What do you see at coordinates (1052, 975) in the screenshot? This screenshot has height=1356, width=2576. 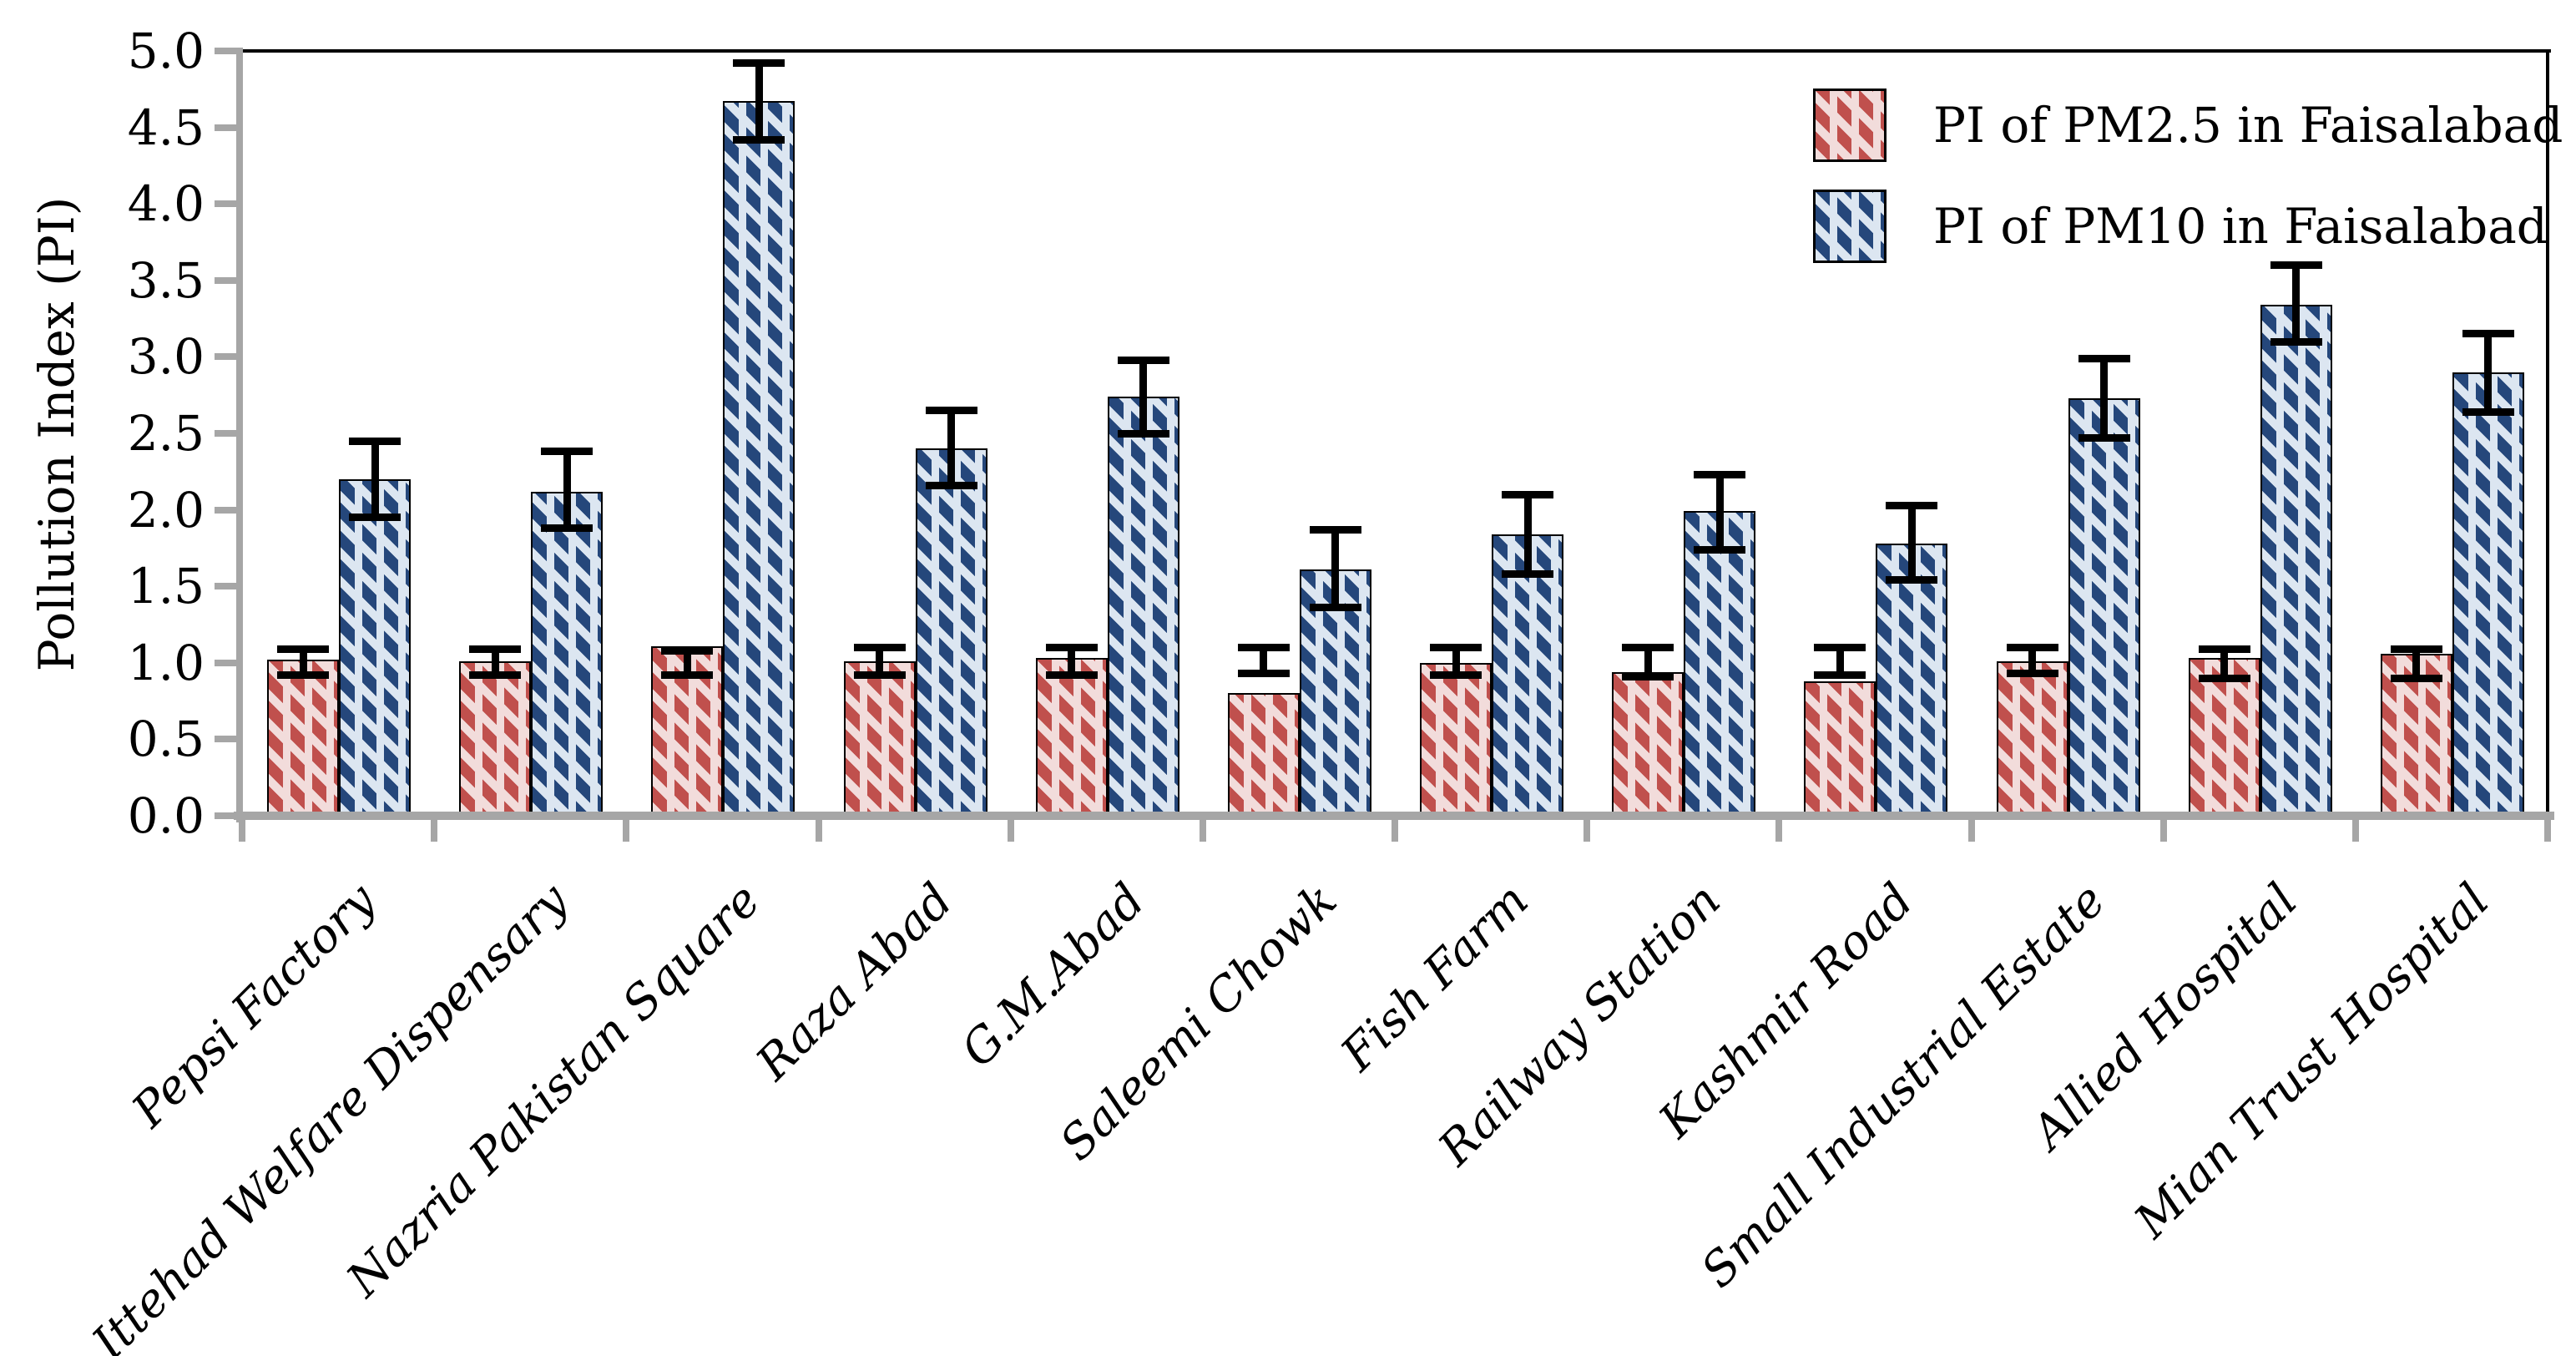 I see `category-label: G.M.Abad` at bounding box center [1052, 975].